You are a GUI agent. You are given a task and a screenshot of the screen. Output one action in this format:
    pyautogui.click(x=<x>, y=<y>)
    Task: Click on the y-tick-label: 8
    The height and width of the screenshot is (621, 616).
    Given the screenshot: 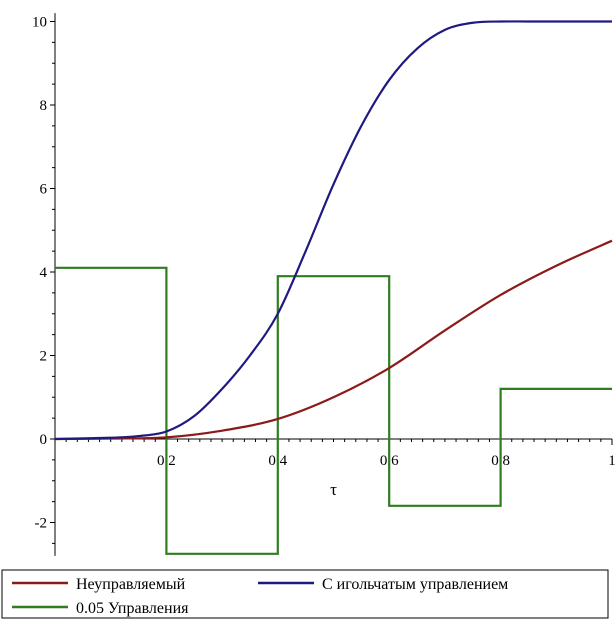 What is the action you would take?
    pyautogui.click(x=44, y=106)
    